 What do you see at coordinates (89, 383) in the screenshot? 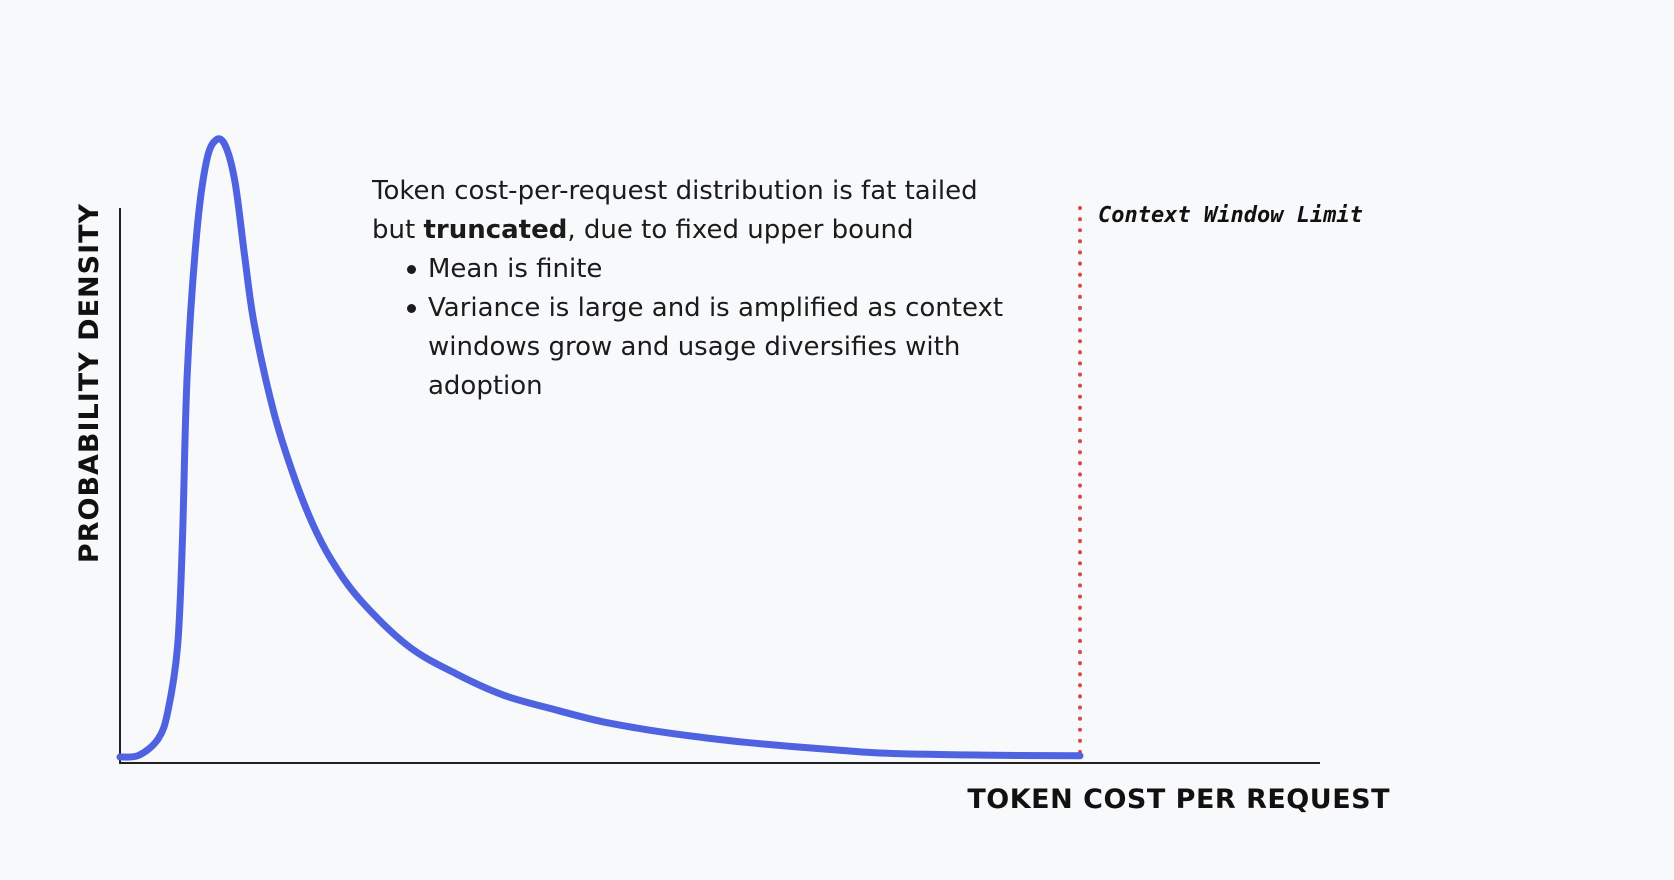
I see `y-axis-label: PROBABILITY DENSITY` at bounding box center [89, 383].